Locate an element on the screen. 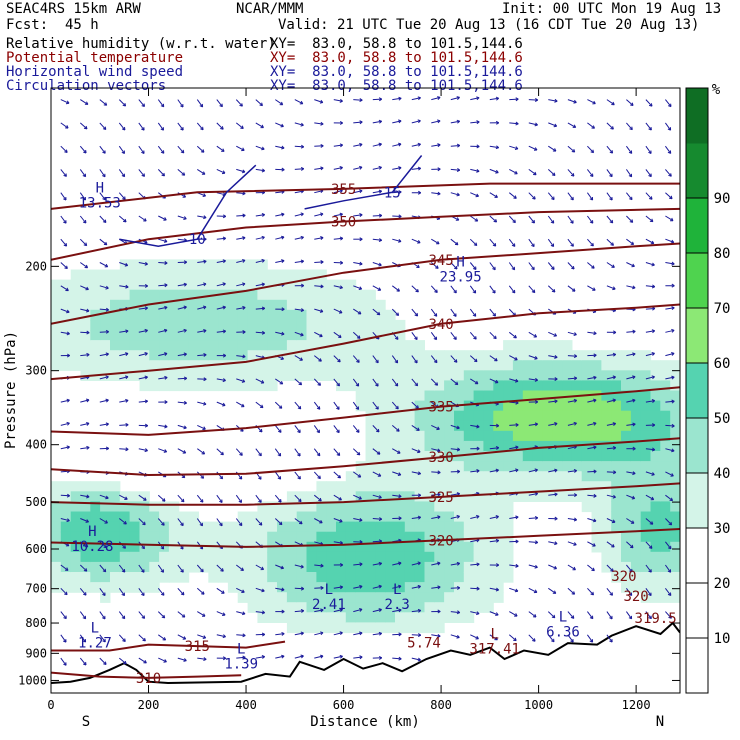  extremum-value: 6.36 is located at coordinates (563, 632).